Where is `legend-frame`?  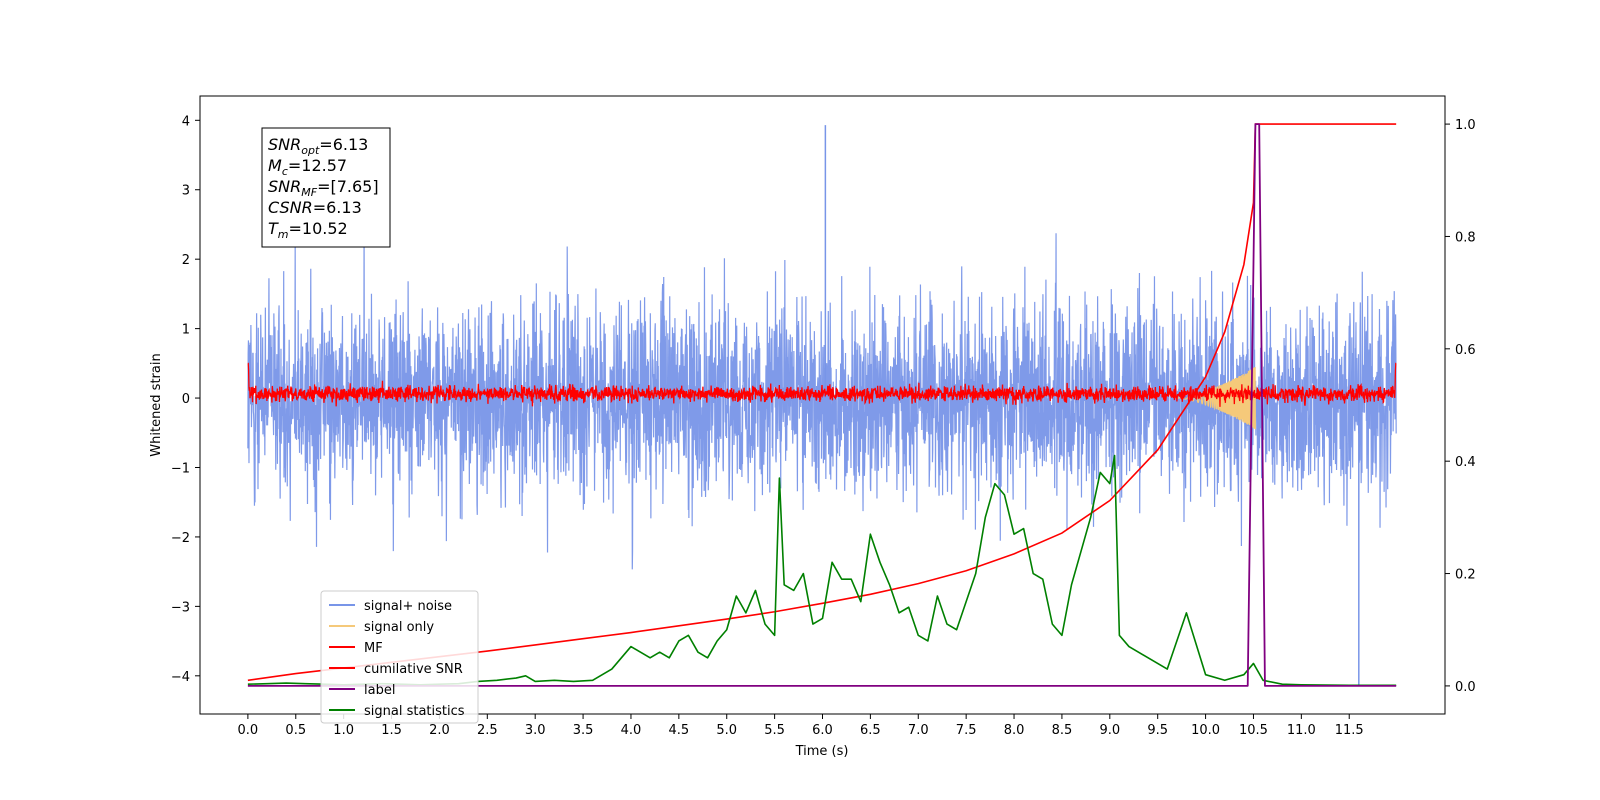 legend-frame is located at coordinates (399, 657).